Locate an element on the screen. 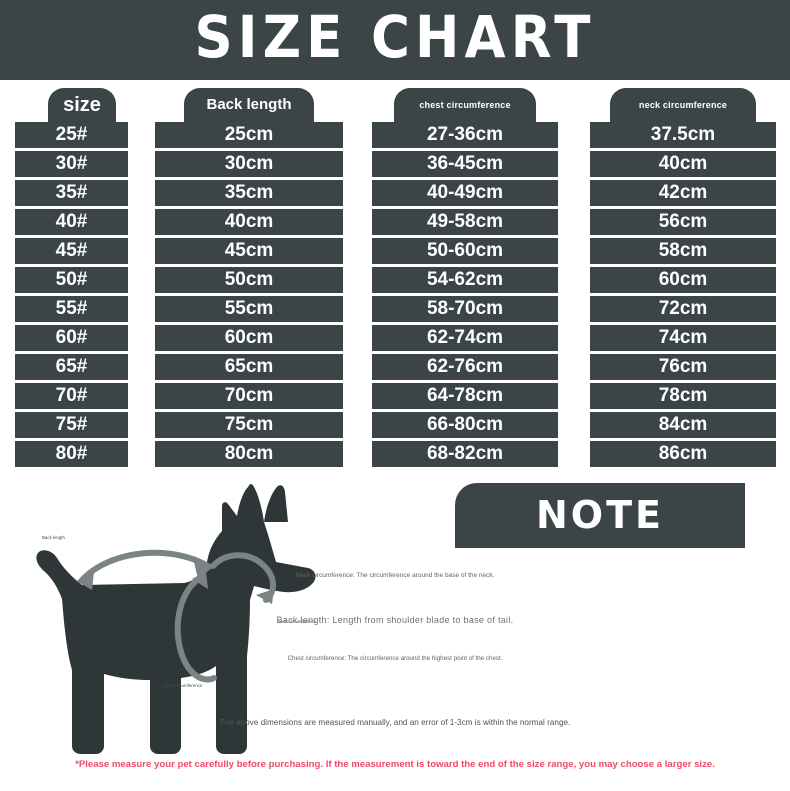 This screenshot has height=791, width=790. table-cell-size: 30# is located at coordinates (71, 164).